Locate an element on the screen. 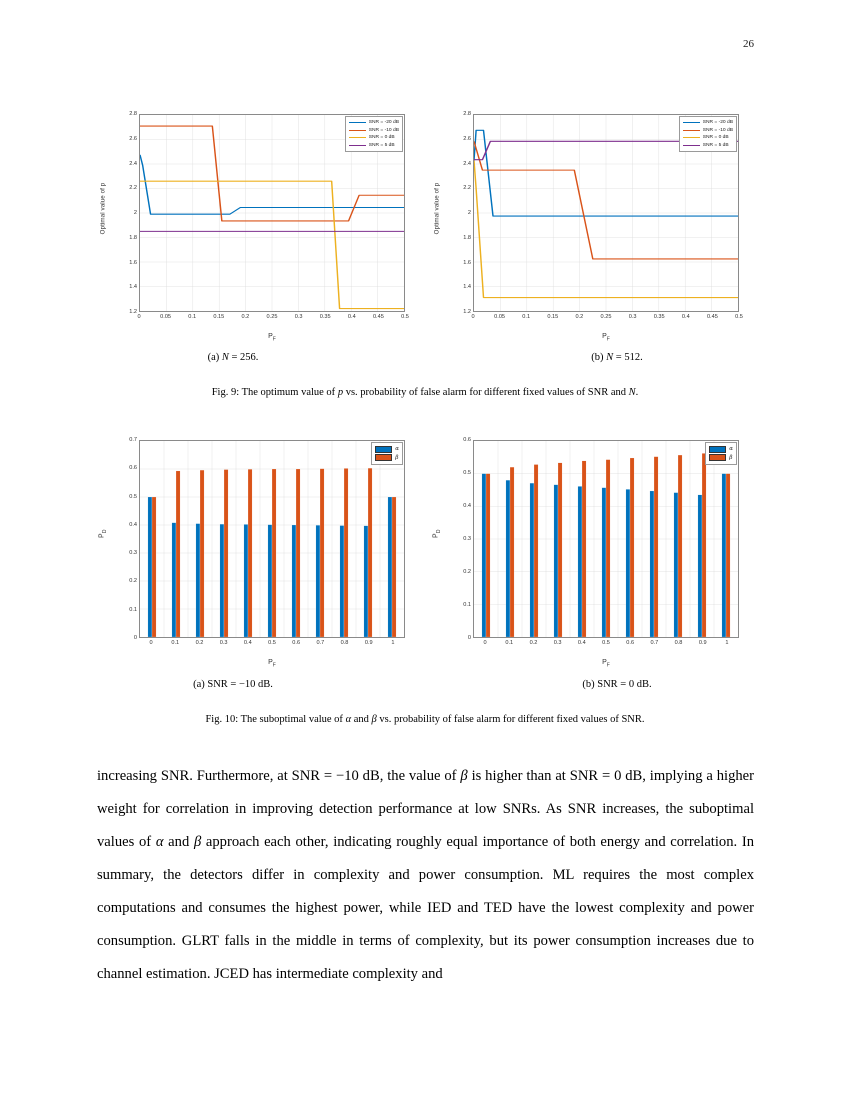 This screenshot has height=1100, width=850. subcaption-fig10b: (b) SNR = 0 dB. is located at coordinates (521, 684).